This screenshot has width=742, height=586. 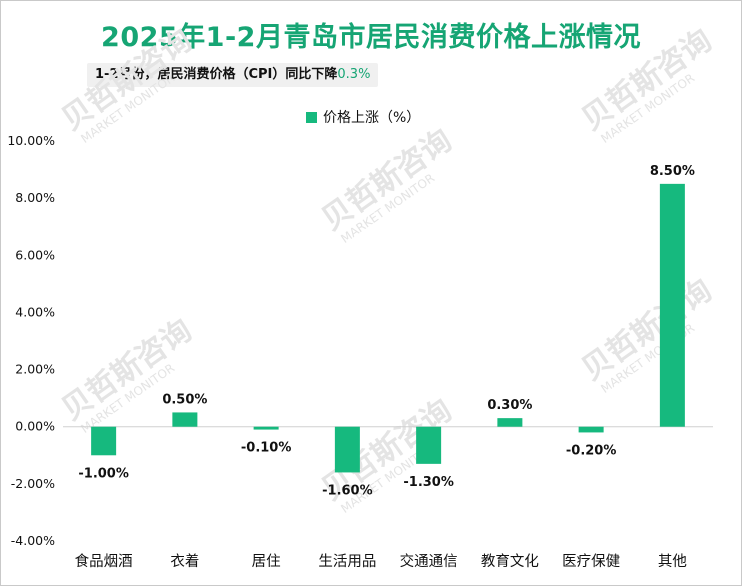 What do you see at coordinates (104, 441) in the screenshot?
I see `bar-食品烟酒` at bounding box center [104, 441].